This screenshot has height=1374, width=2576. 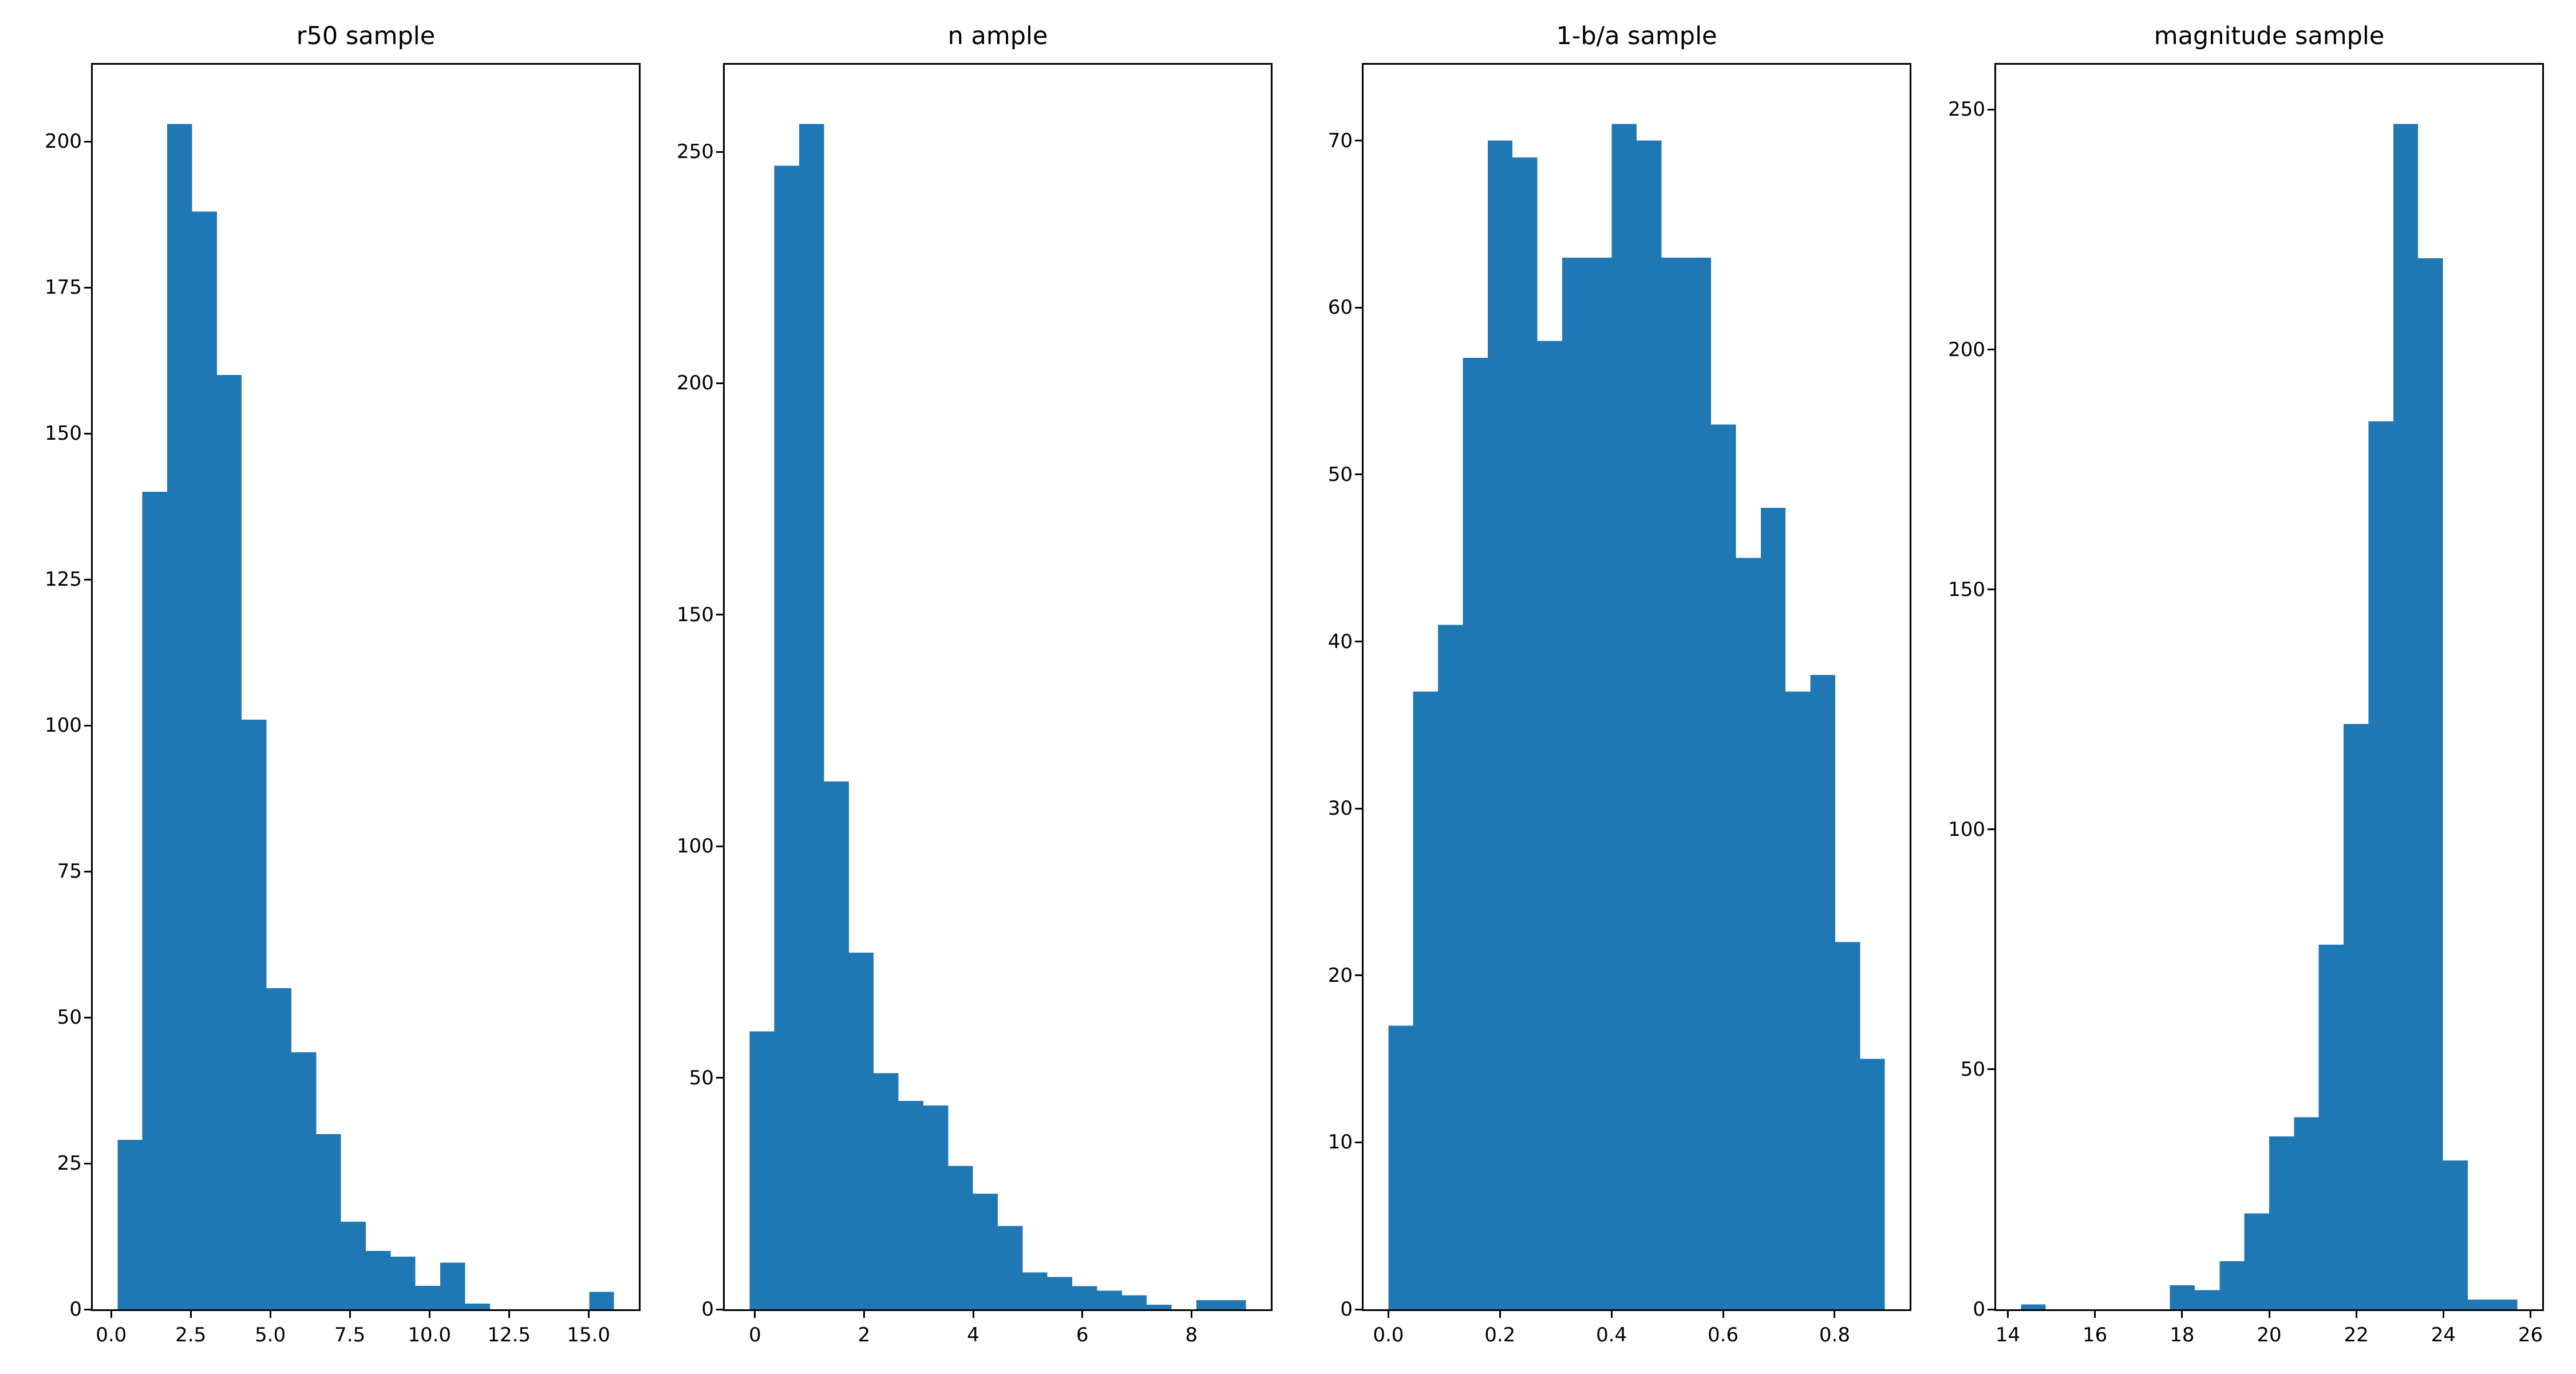 I want to click on y-tick-label: 60, so click(x=1340, y=307).